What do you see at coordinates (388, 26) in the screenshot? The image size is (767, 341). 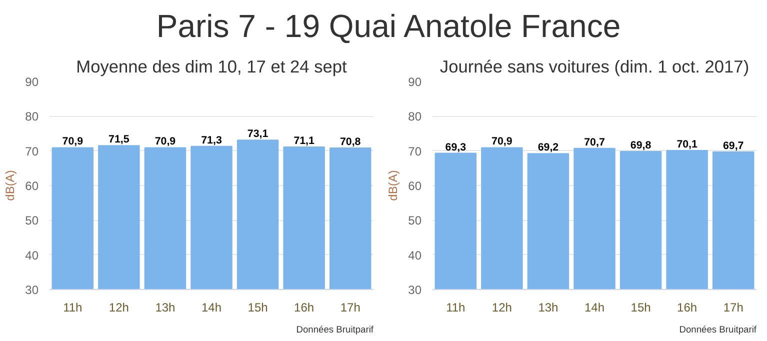 I see `chart-title: Paris 7 - 19 Quai Anatole France` at bounding box center [388, 26].